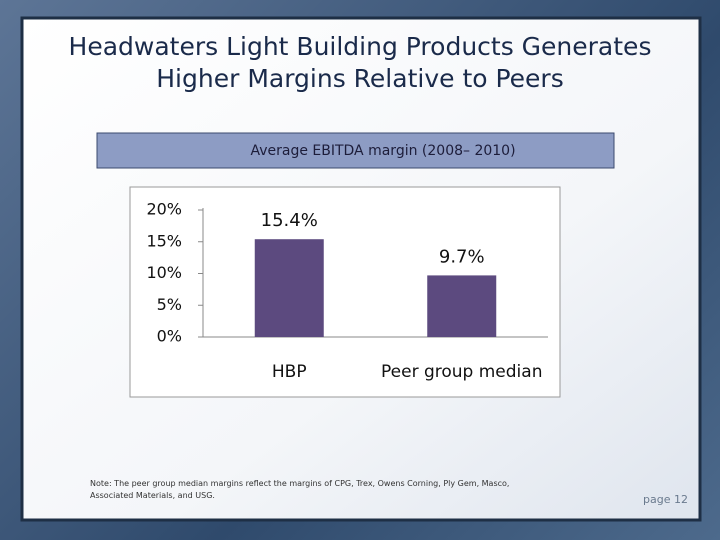 The width and height of the screenshot is (720, 540). What do you see at coordinates (382, 151) in the screenshot?
I see `chart-subtitle: Average EBITDA margin (2008– 2010)` at bounding box center [382, 151].